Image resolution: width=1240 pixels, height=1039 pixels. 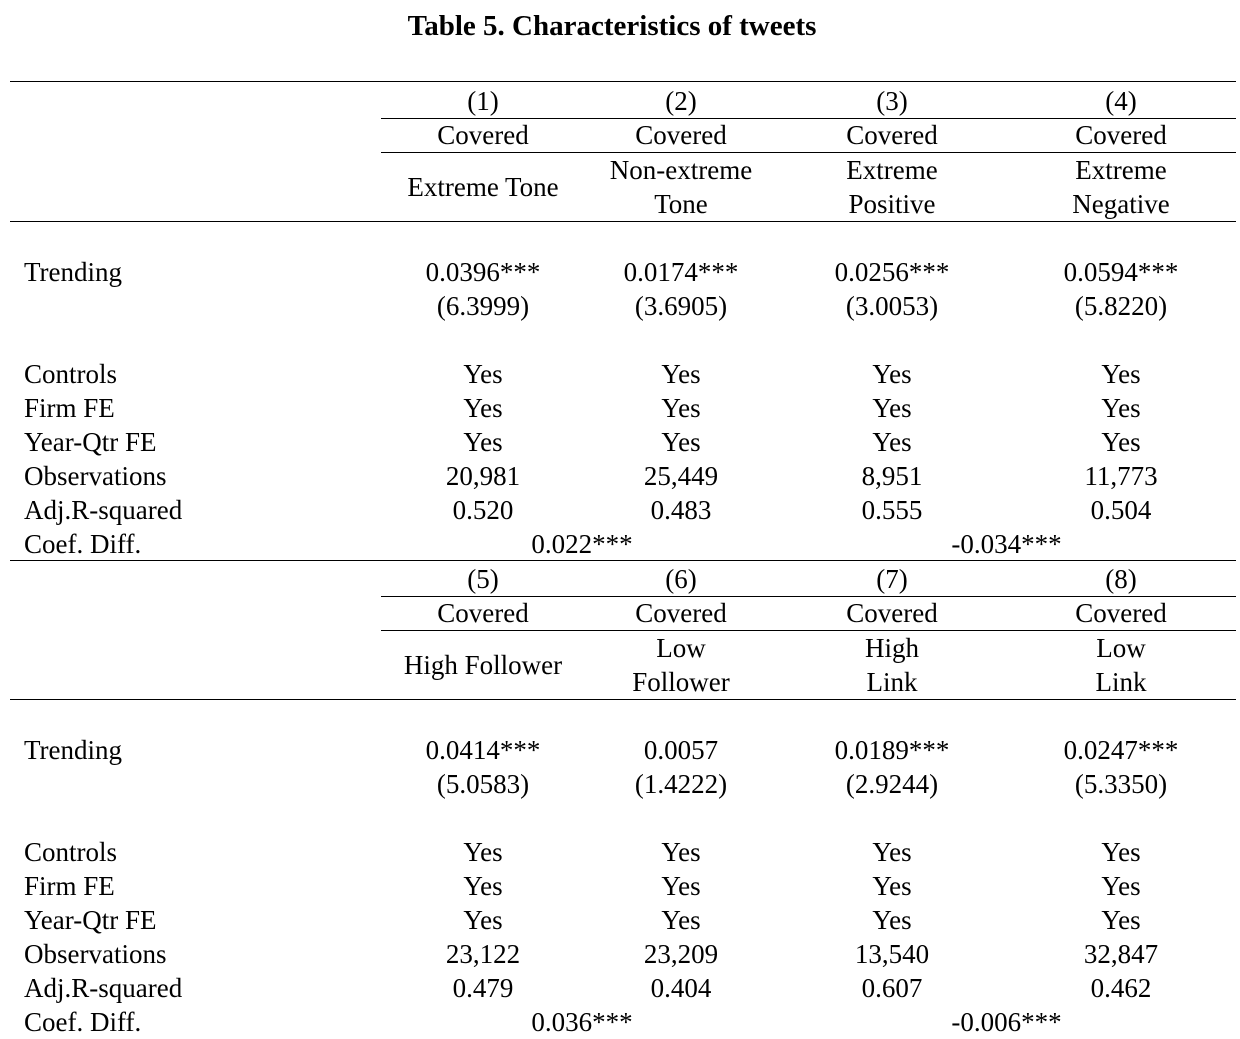 I want to click on column-group-label: High Follower, so click(x=483, y=665).